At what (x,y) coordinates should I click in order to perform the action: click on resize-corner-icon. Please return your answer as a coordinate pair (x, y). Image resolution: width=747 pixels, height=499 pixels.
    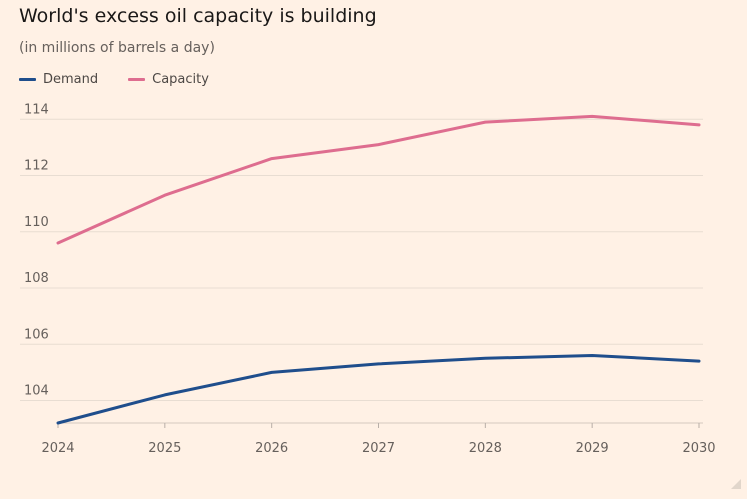
    Looking at the image, I should click on (736, 484).